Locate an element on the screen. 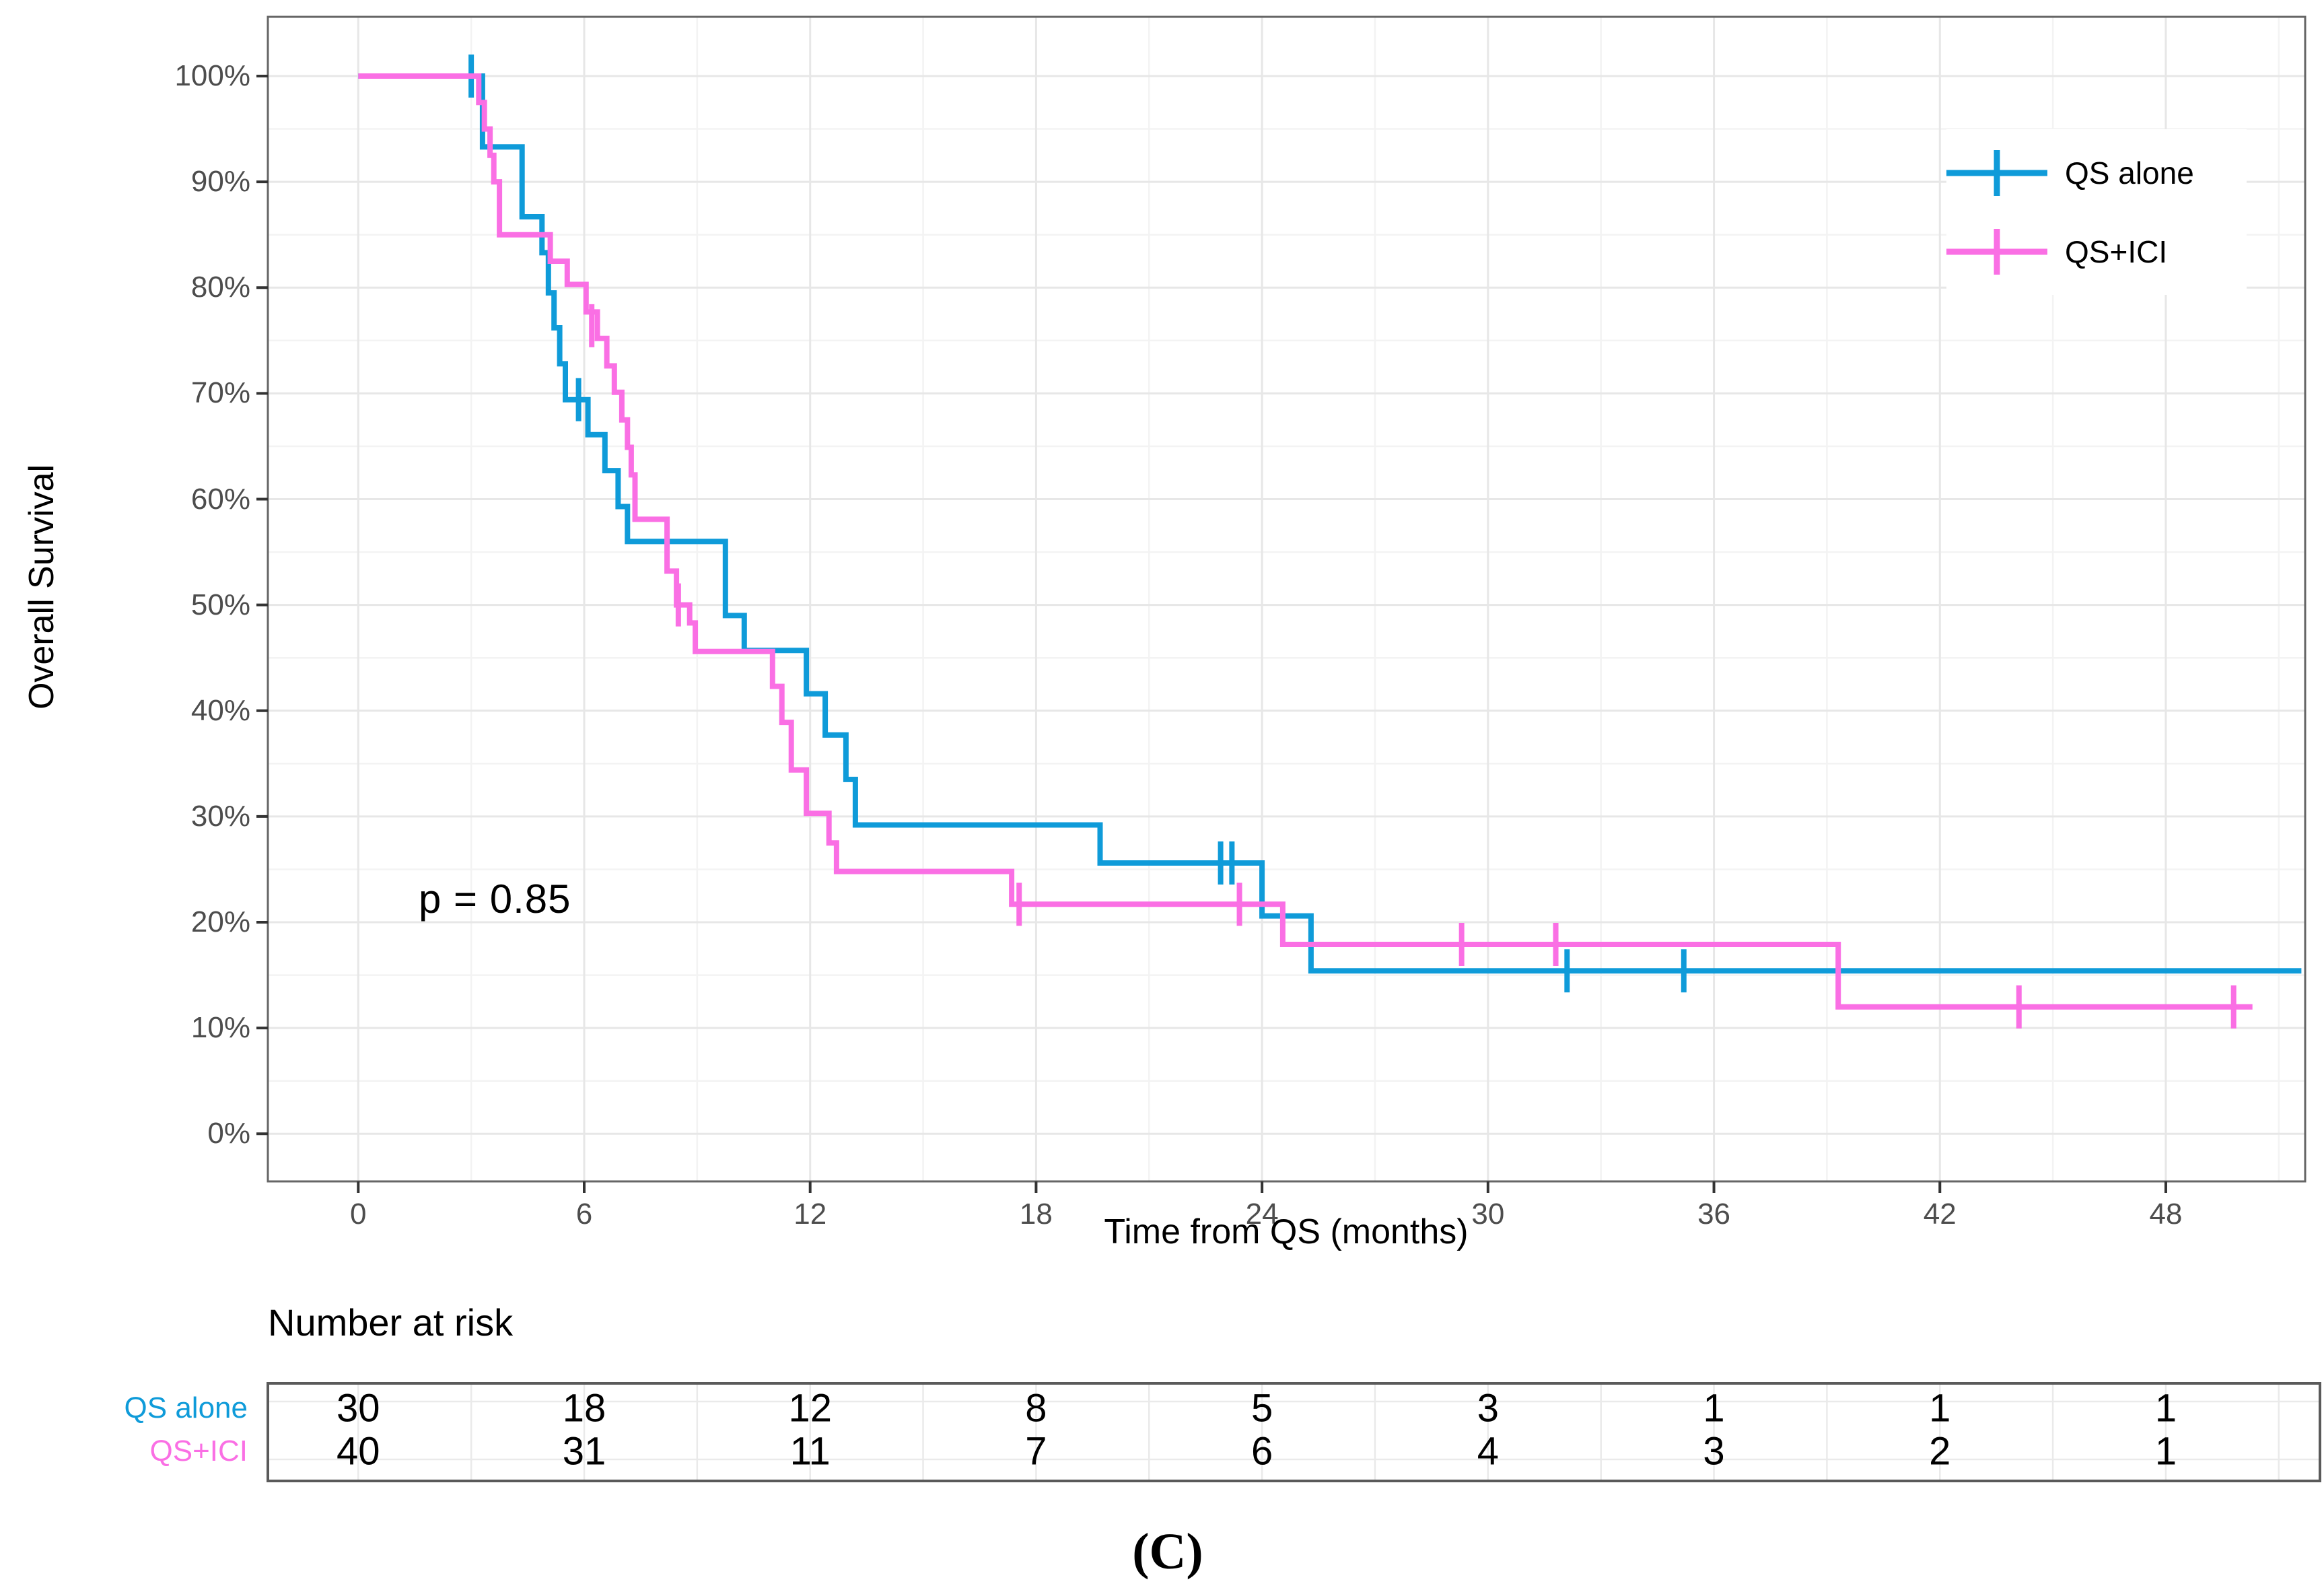 The image size is (2324, 1590). risk-count: 18 is located at coordinates (584, 1408).